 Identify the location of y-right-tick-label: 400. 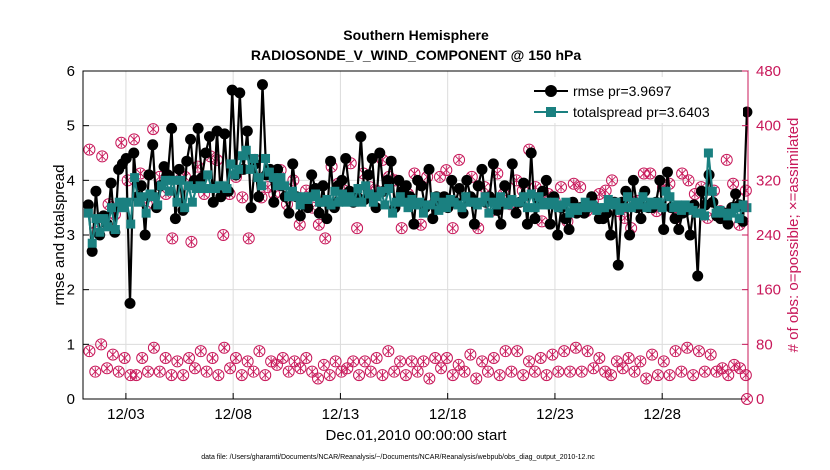
(768, 126).